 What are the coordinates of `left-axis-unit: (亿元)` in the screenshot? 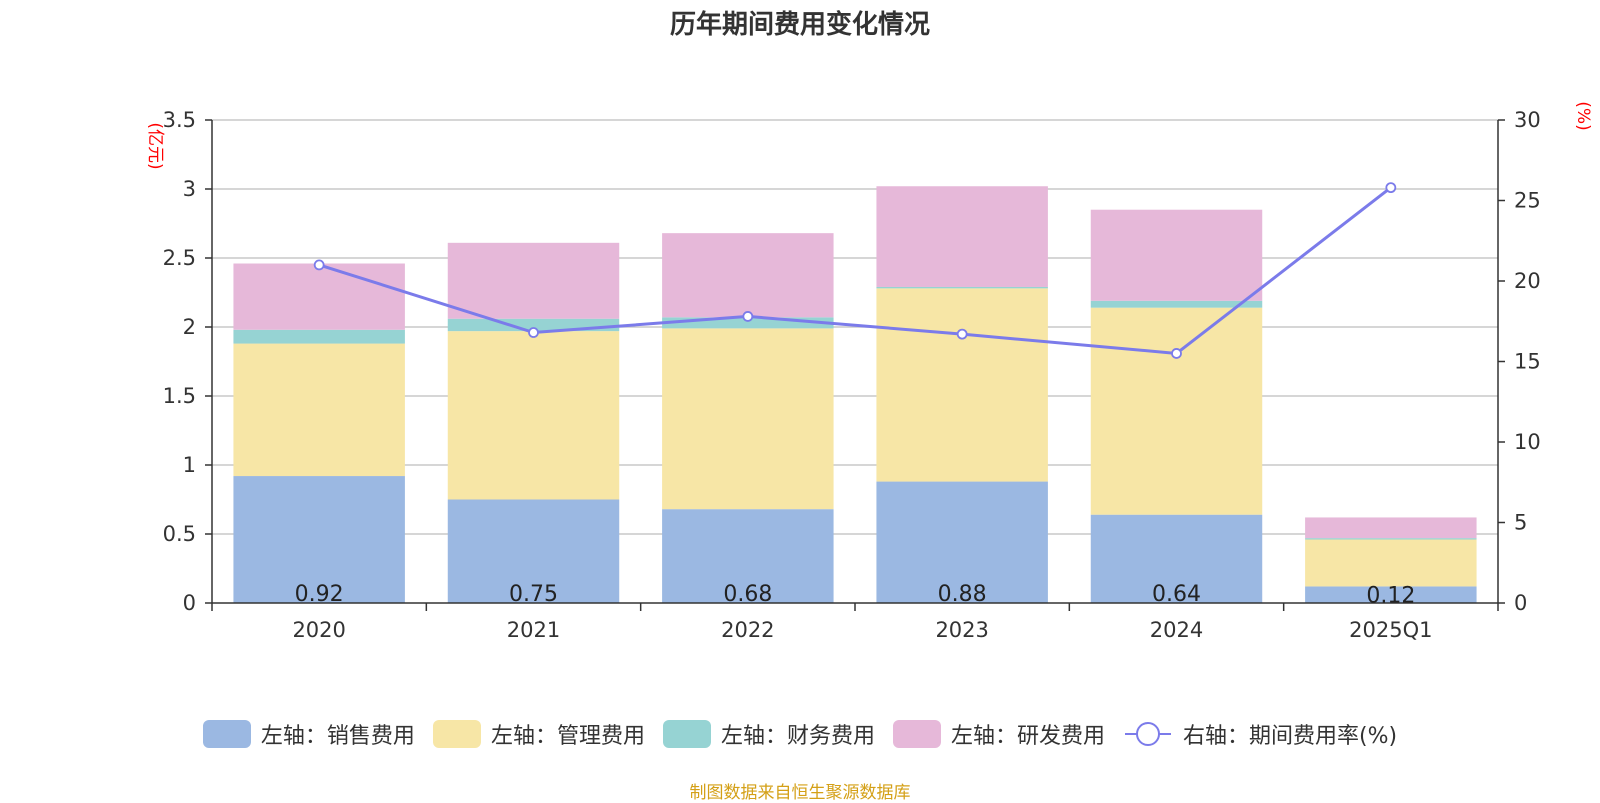 It's located at (155, 145).